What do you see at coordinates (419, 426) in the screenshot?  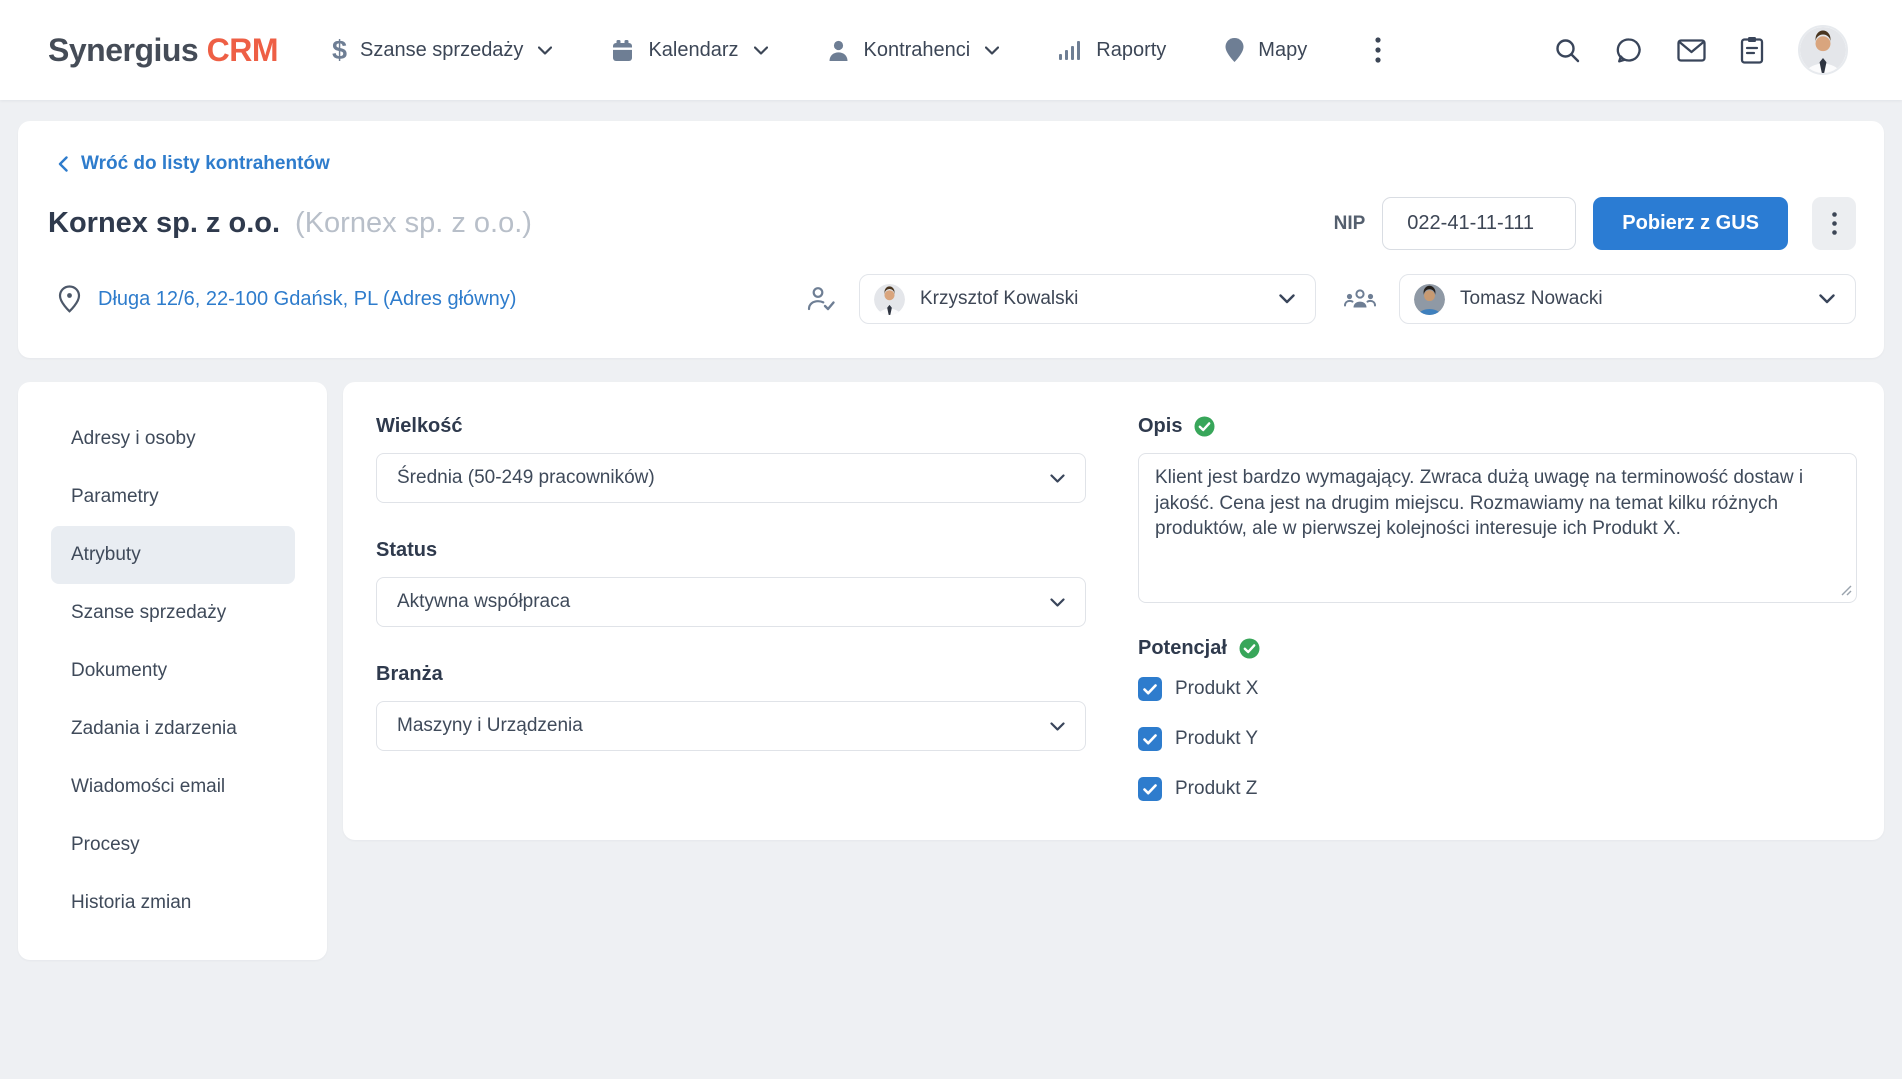 I see `size-label: Wielkość` at bounding box center [419, 426].